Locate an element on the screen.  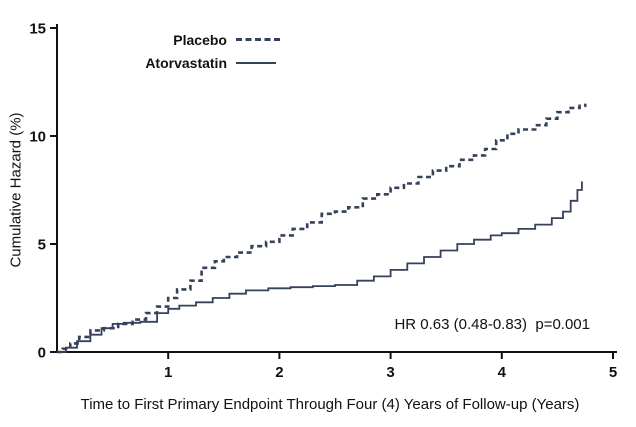
legend-label-placebo: Placebo is located at coordinates (200, 39).